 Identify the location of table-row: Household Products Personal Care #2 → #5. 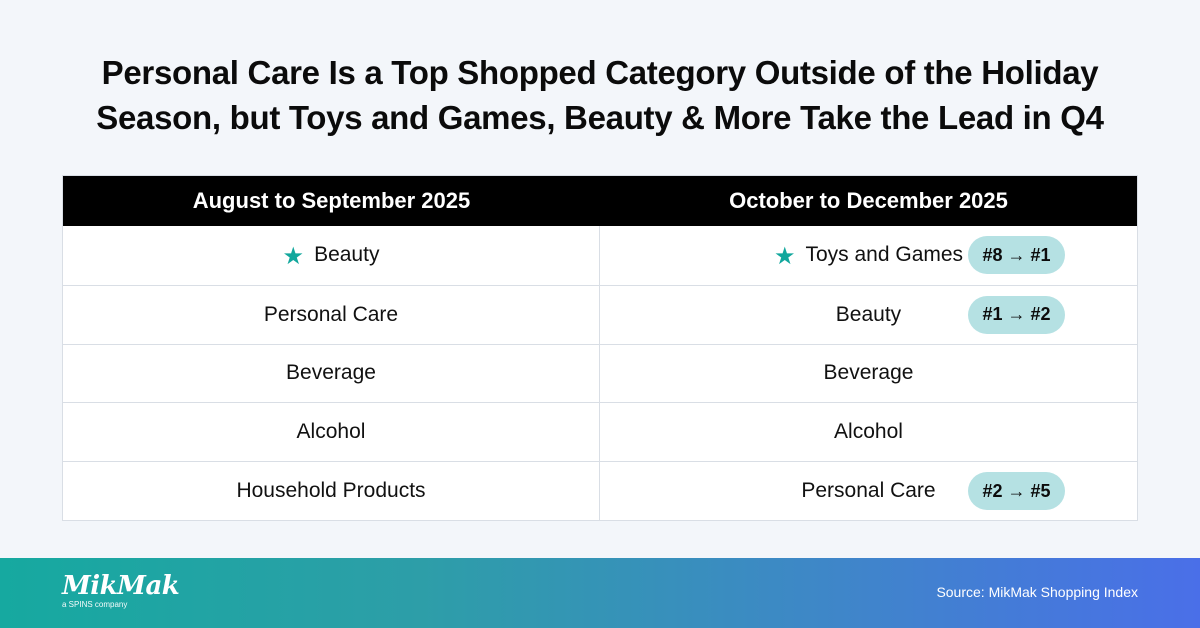
(600, 490).